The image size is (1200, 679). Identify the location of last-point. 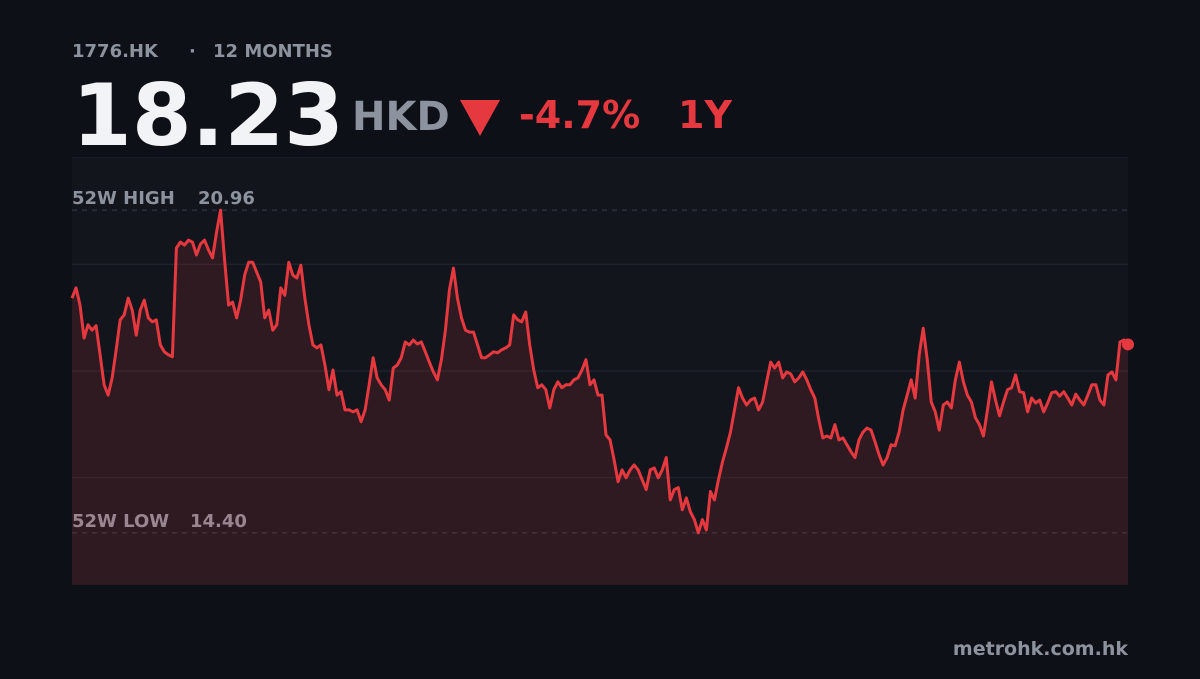
(1128, 344).